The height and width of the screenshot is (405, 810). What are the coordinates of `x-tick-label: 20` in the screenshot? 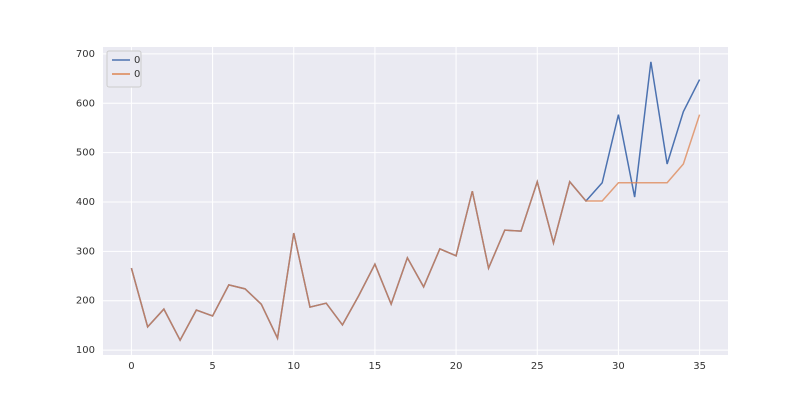 It's located at (456, 366).